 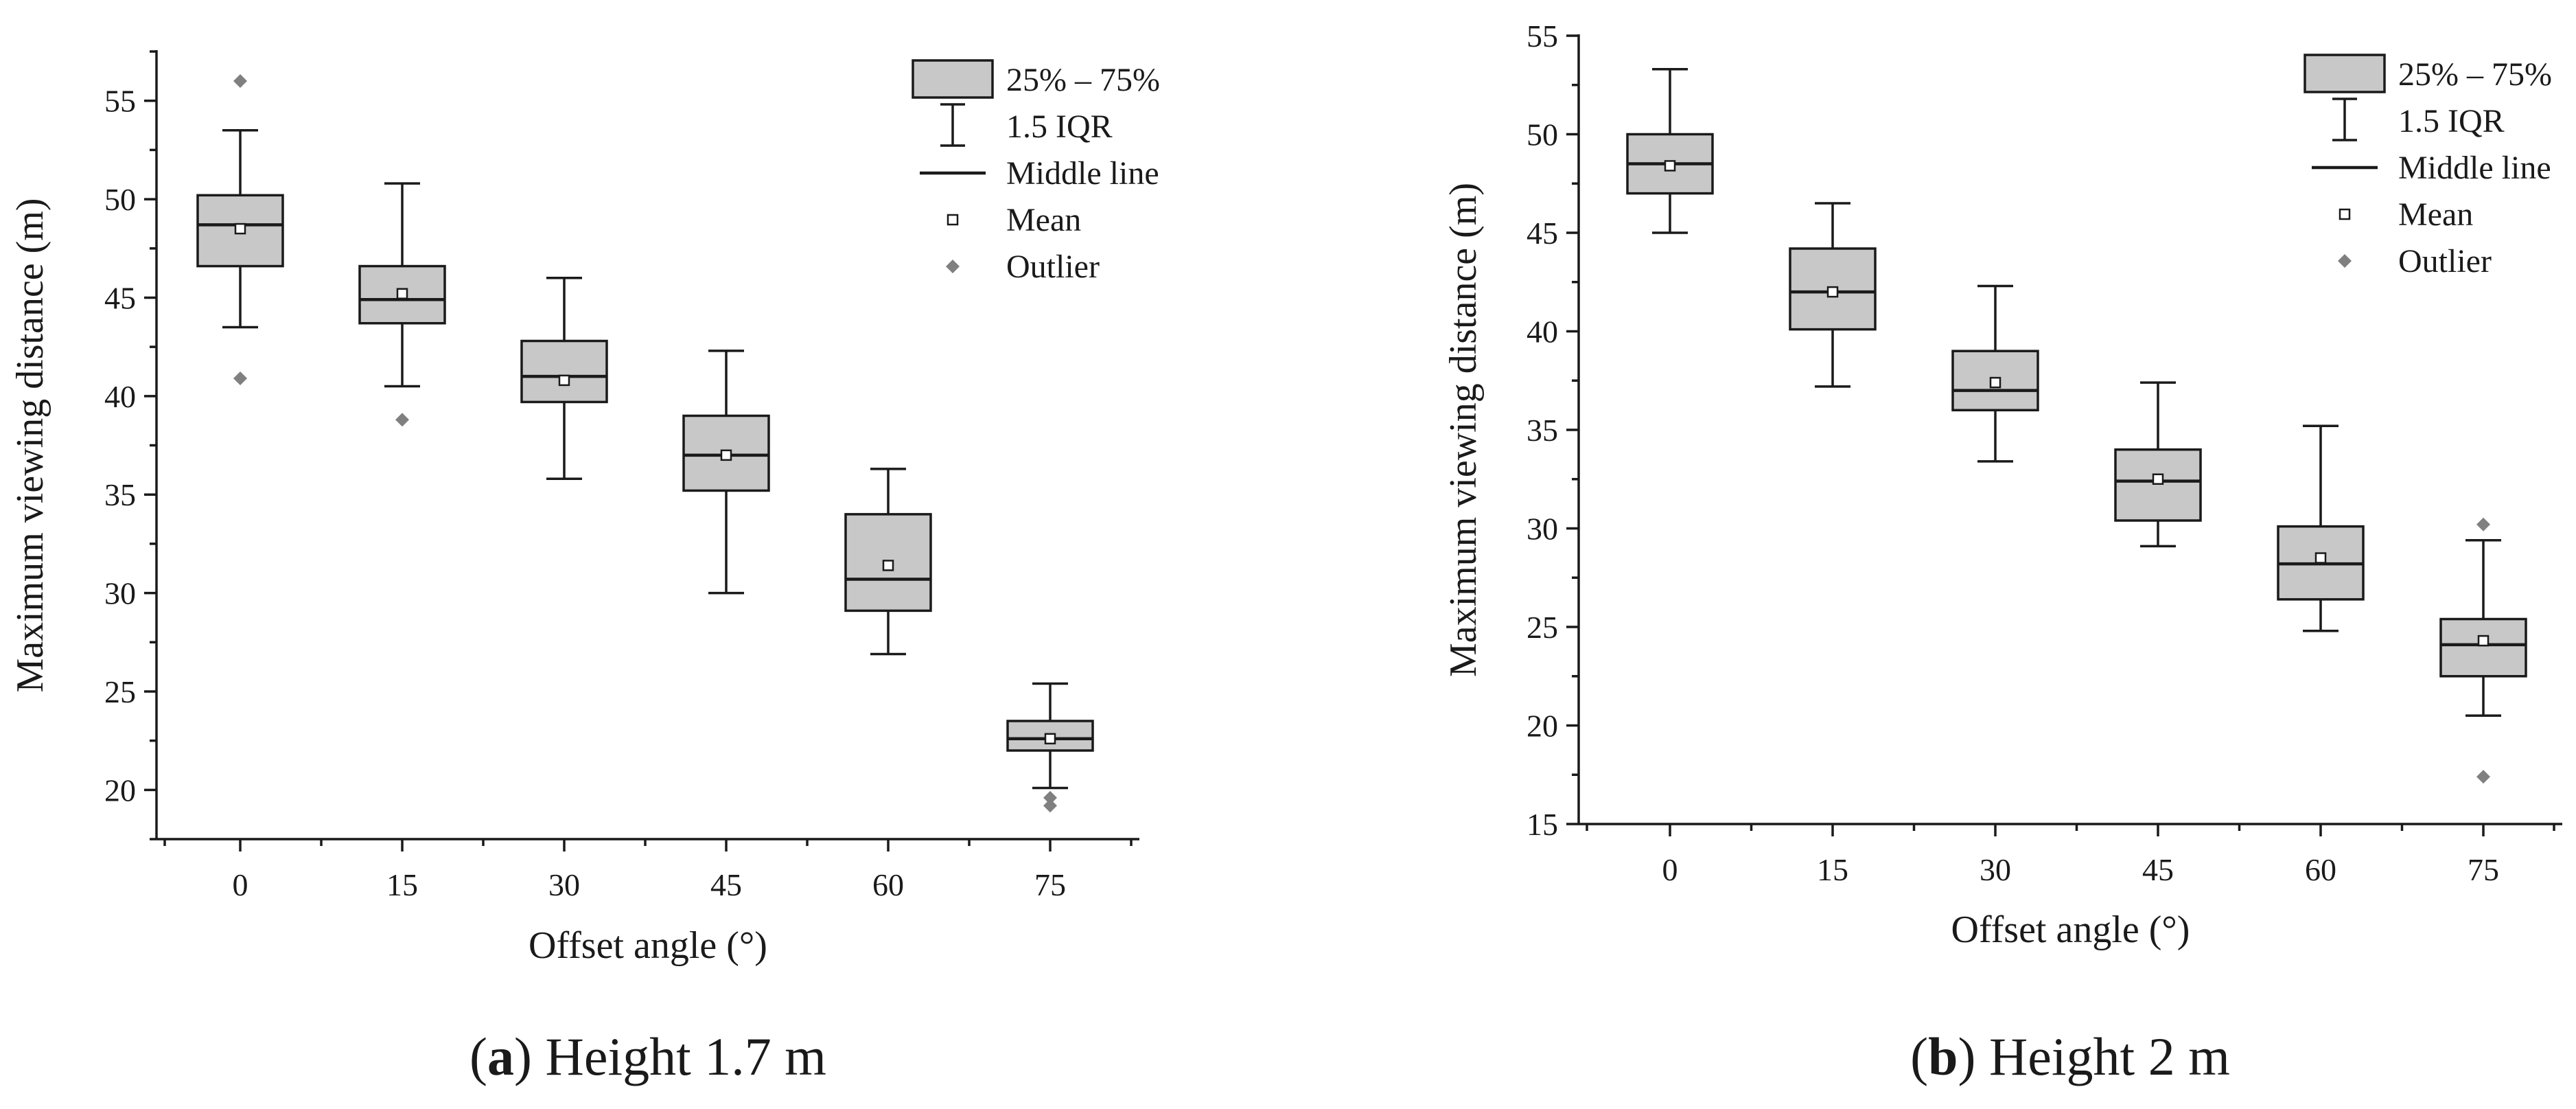 I want to click on caption-title: Height 2 m, so click(x=2109, y=1056).